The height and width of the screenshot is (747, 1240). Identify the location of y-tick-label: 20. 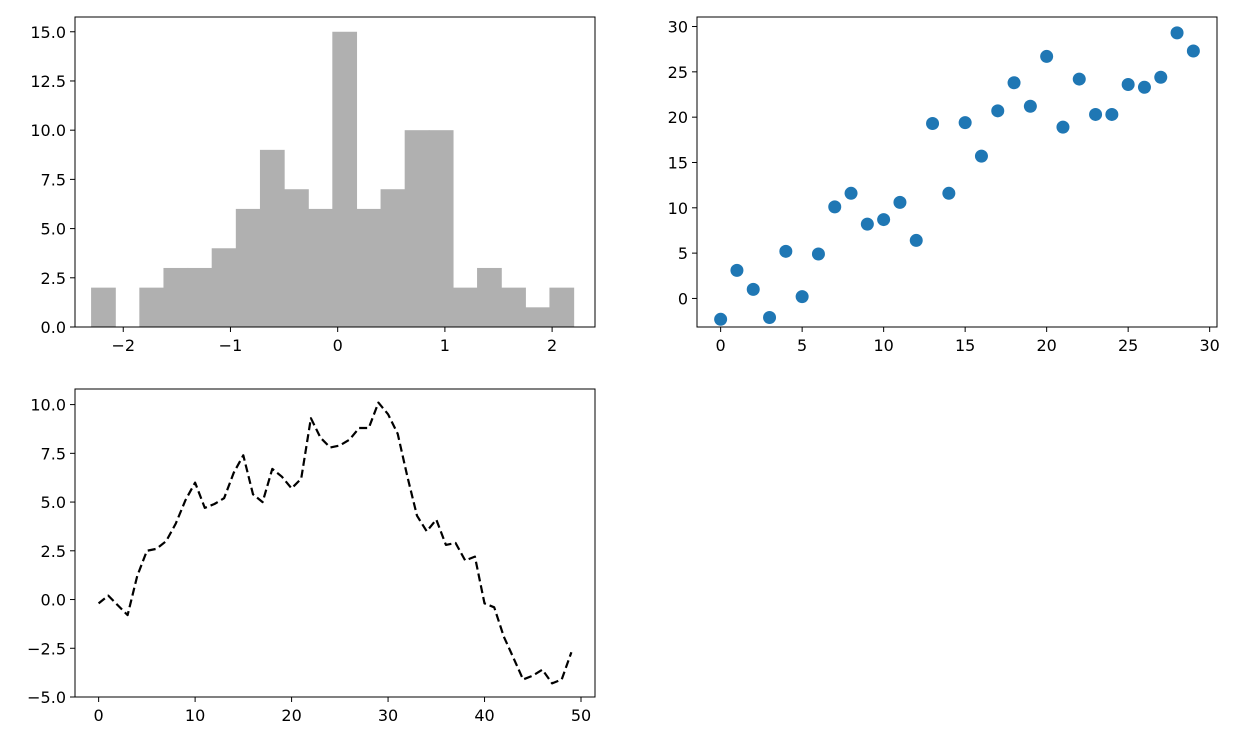
(678, 117).